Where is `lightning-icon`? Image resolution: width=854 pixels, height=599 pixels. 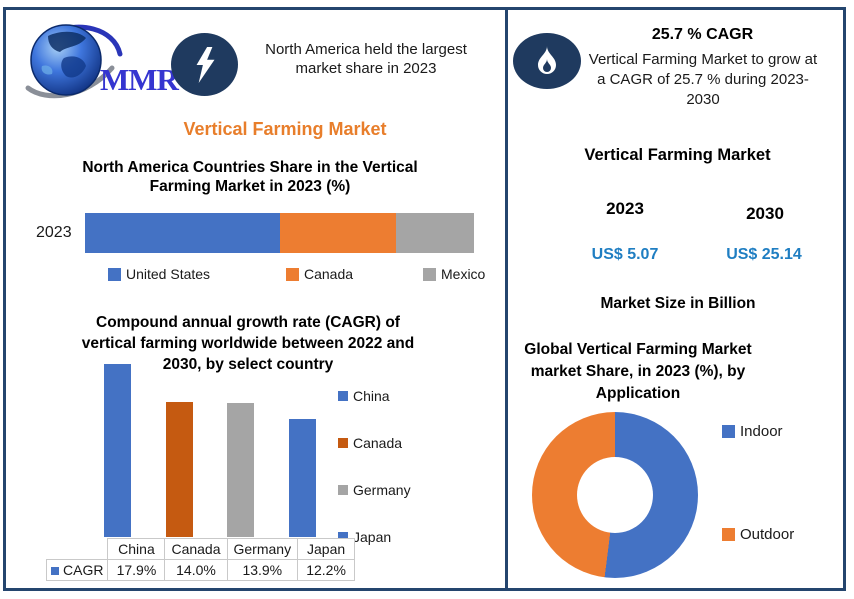
lightning-icon is located at coordinates (205, 64).